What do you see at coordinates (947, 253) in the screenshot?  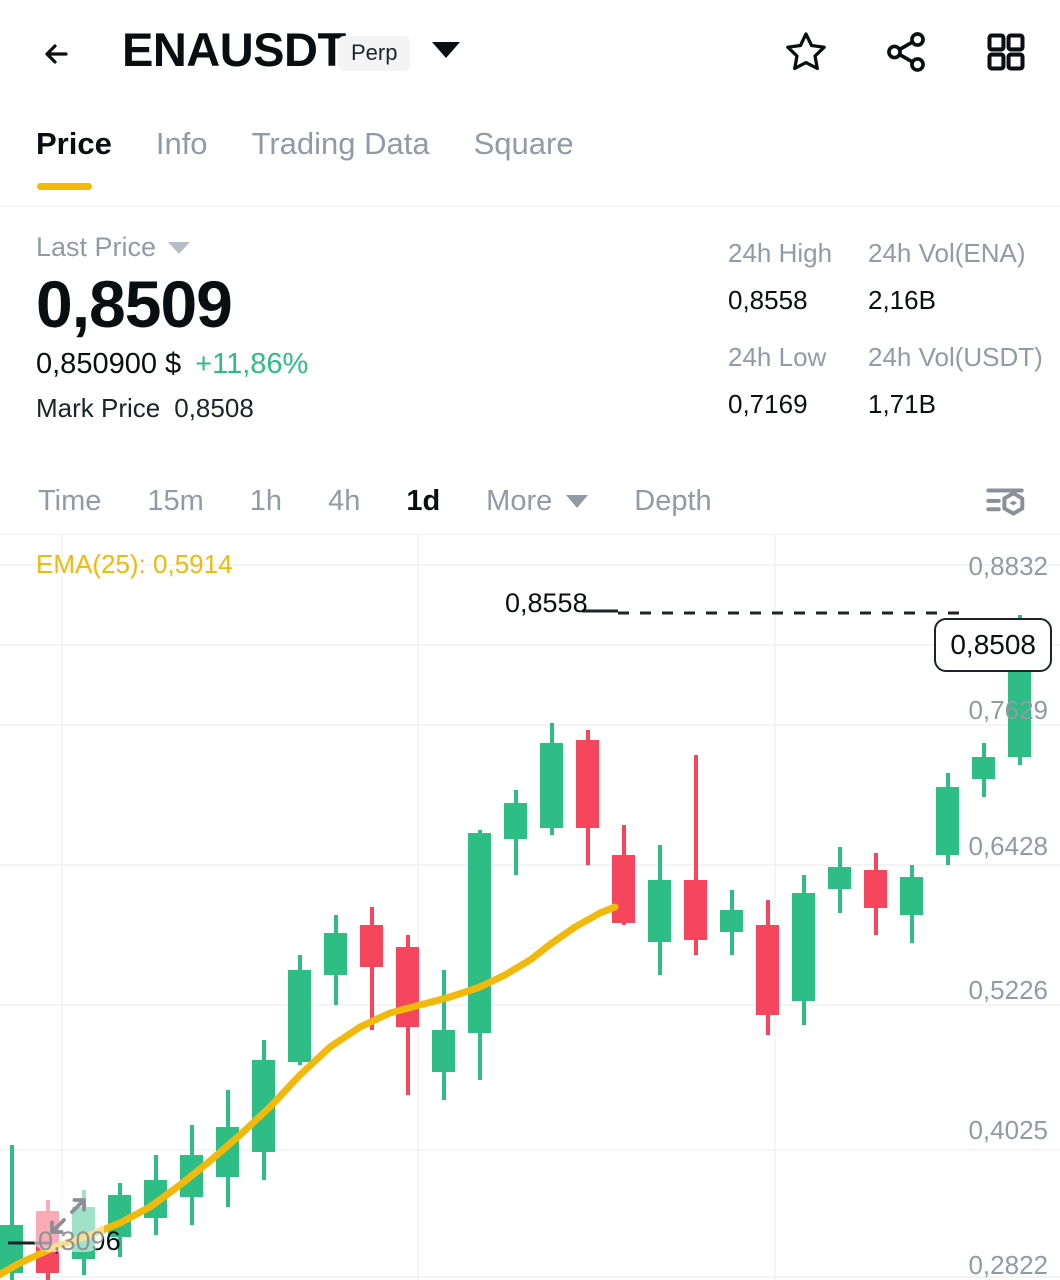 I see `stat-label-24h-vol-base: 24h Vol(ENA)` at bounding box center [947, 253].